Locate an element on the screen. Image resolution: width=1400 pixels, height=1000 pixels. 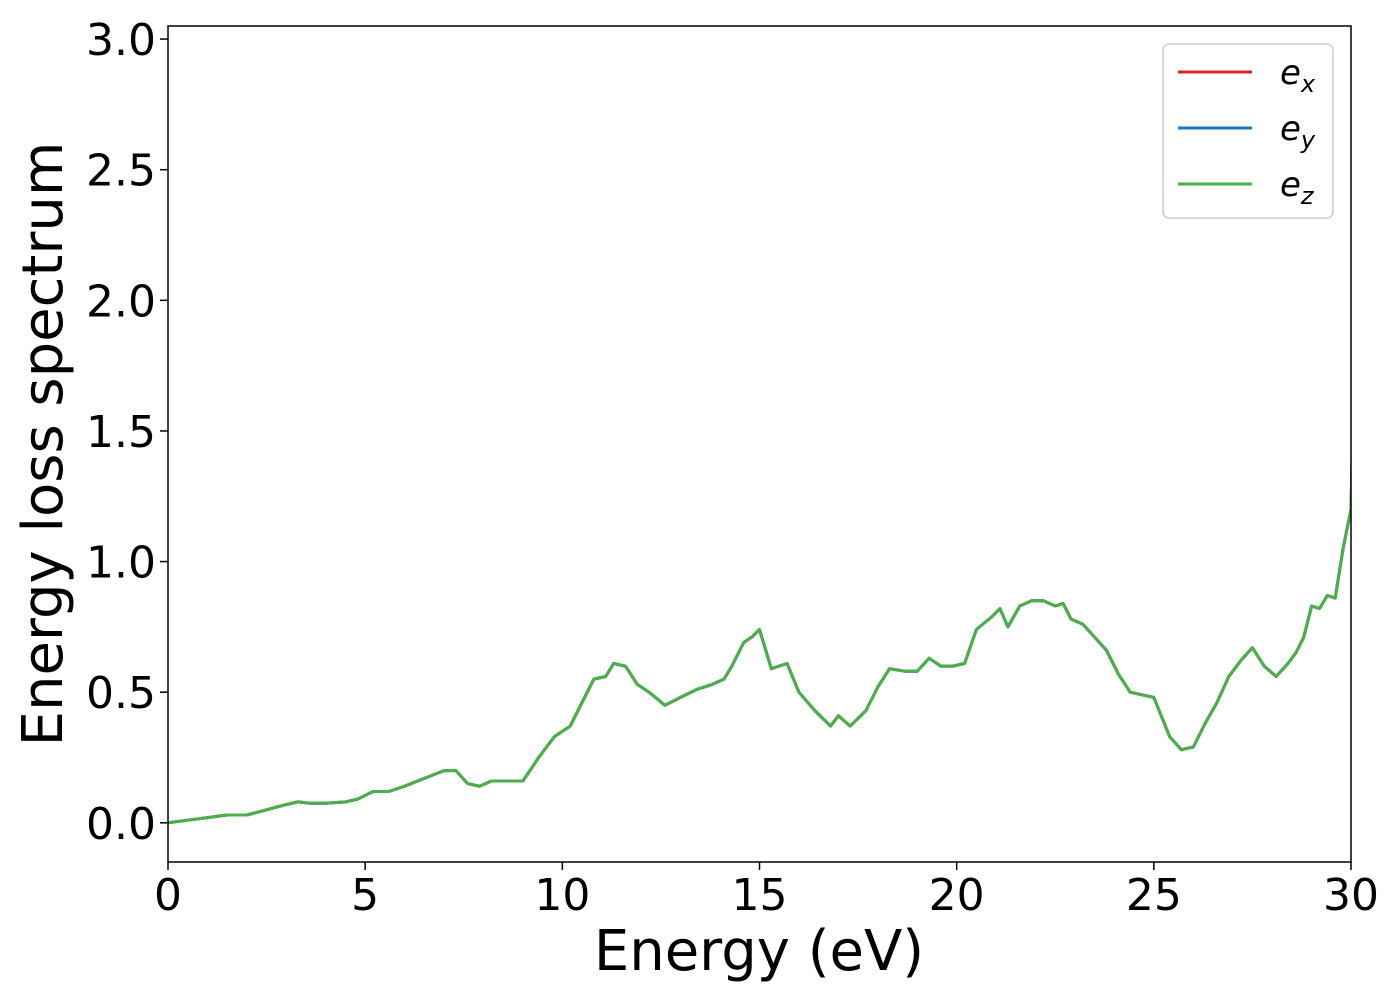
legend-box is located at coordinates (1248, 131).